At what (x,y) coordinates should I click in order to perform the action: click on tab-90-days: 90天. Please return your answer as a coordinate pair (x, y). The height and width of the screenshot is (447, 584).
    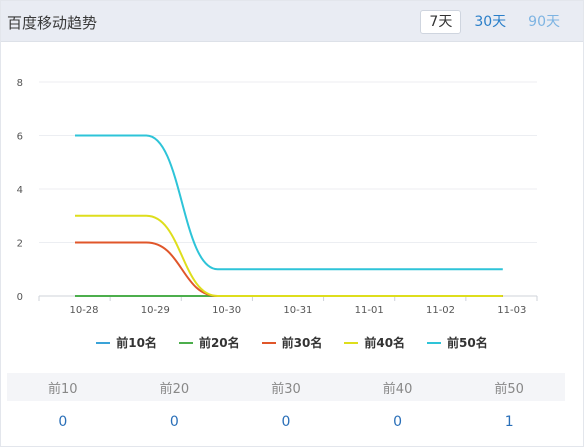
    Looking at the image, I should click on (544, 22).